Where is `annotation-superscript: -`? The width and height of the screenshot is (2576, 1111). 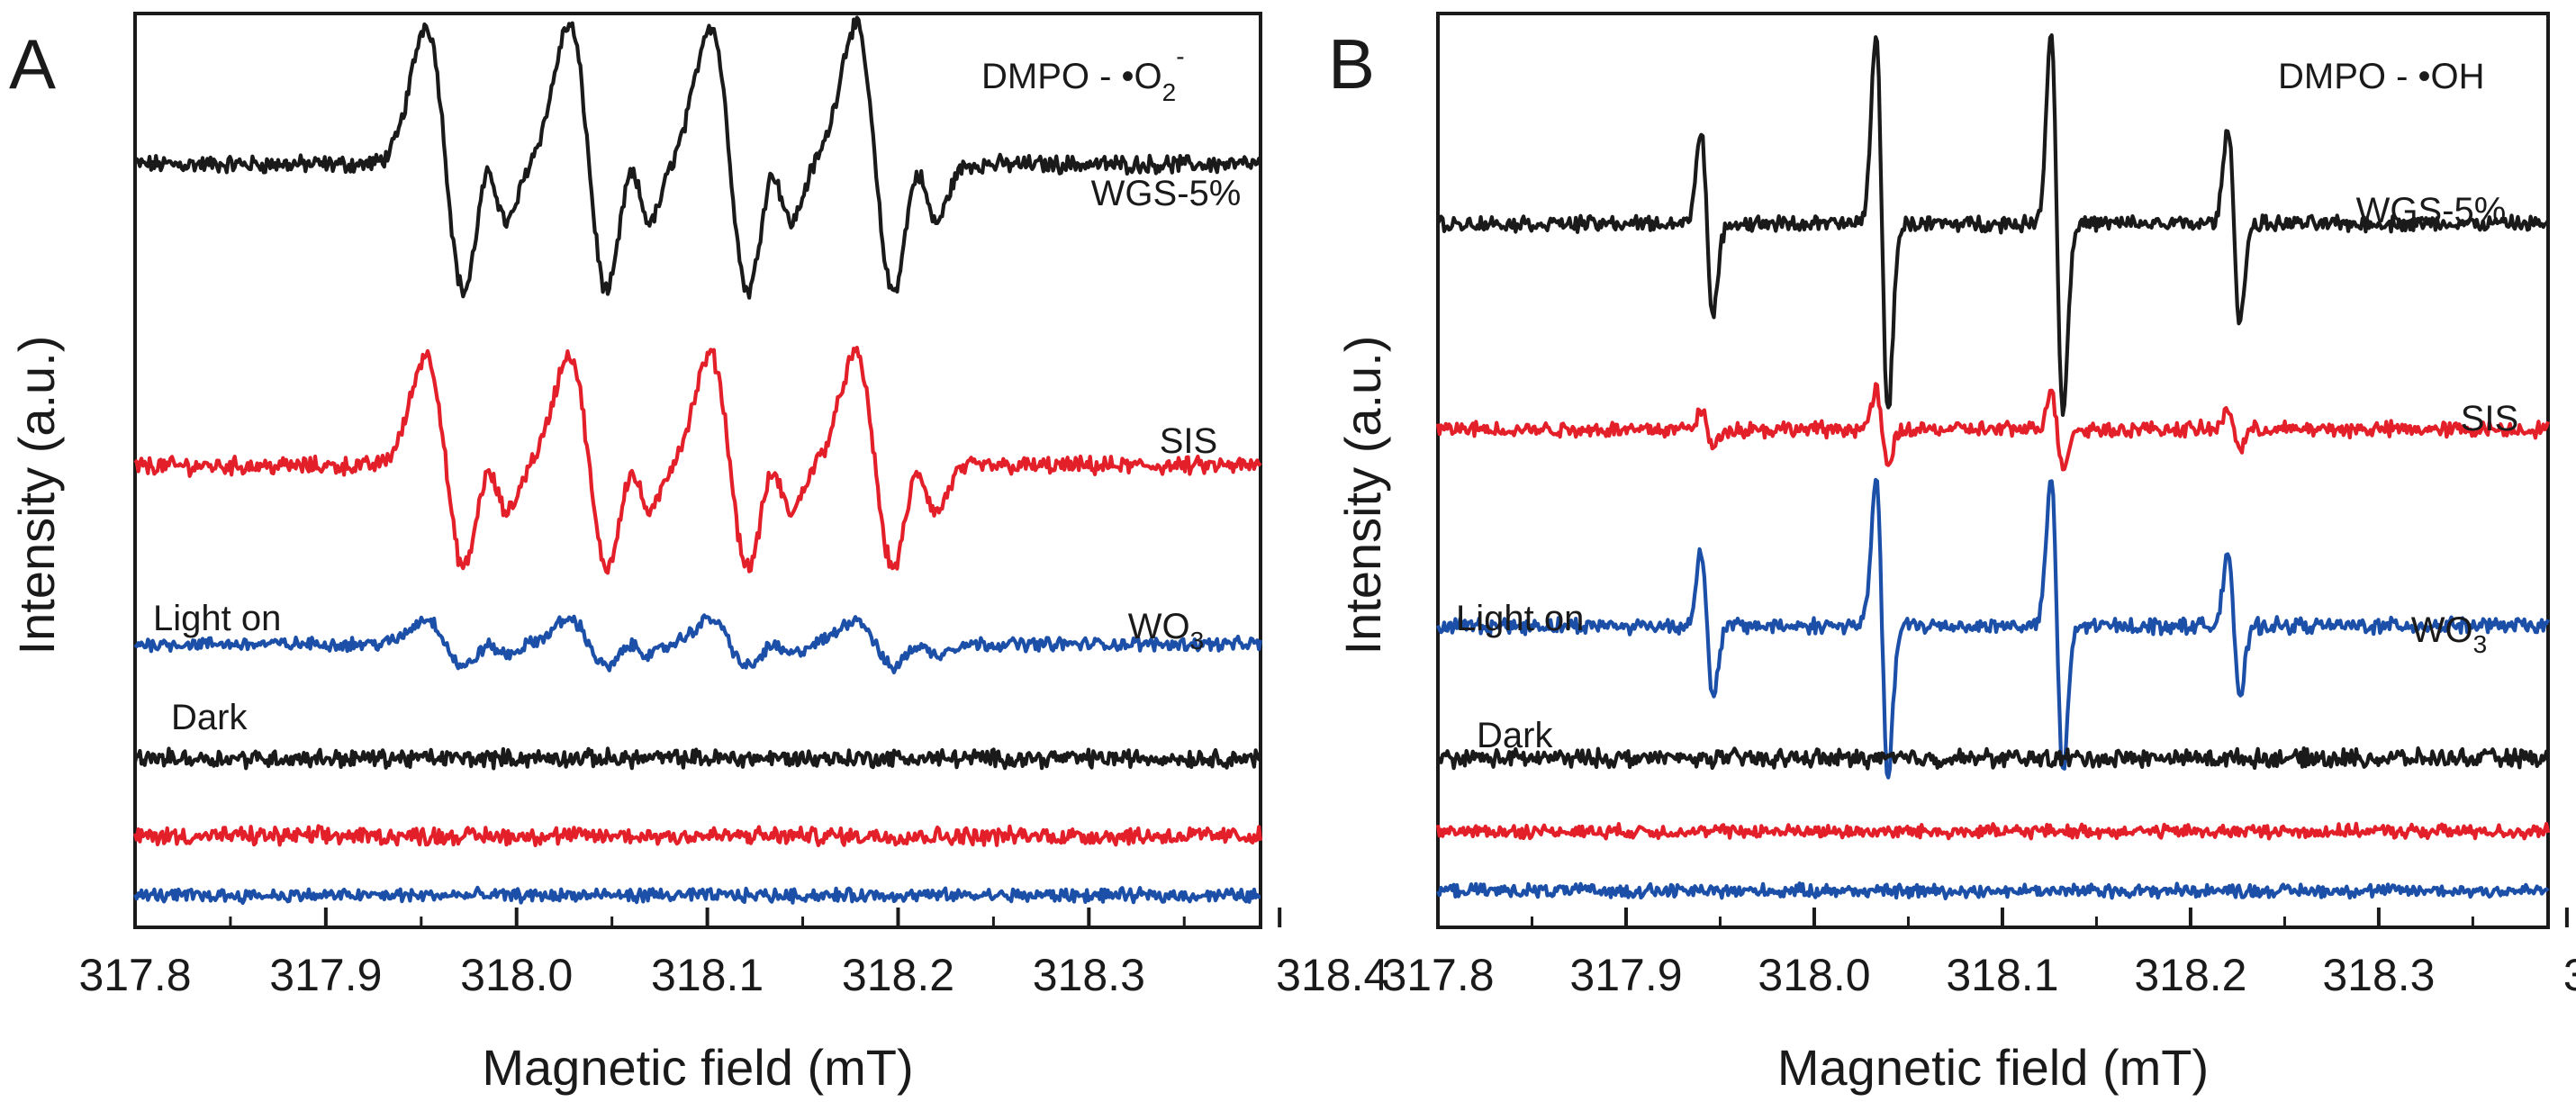 annotation-superscript: - is located at coordinates (1180, 56).